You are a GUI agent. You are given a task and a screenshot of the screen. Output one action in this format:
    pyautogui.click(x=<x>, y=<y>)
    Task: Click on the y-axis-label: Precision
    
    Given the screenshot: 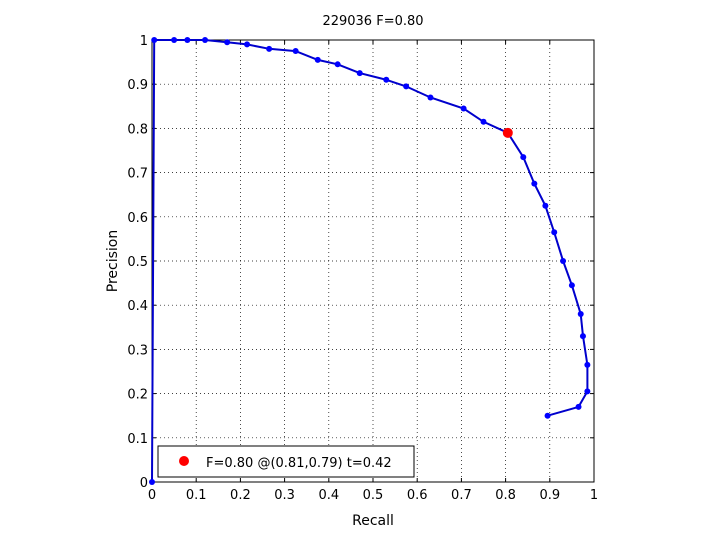 What is the action you would take?
    pyautogui.click(x=113, y=261)
    